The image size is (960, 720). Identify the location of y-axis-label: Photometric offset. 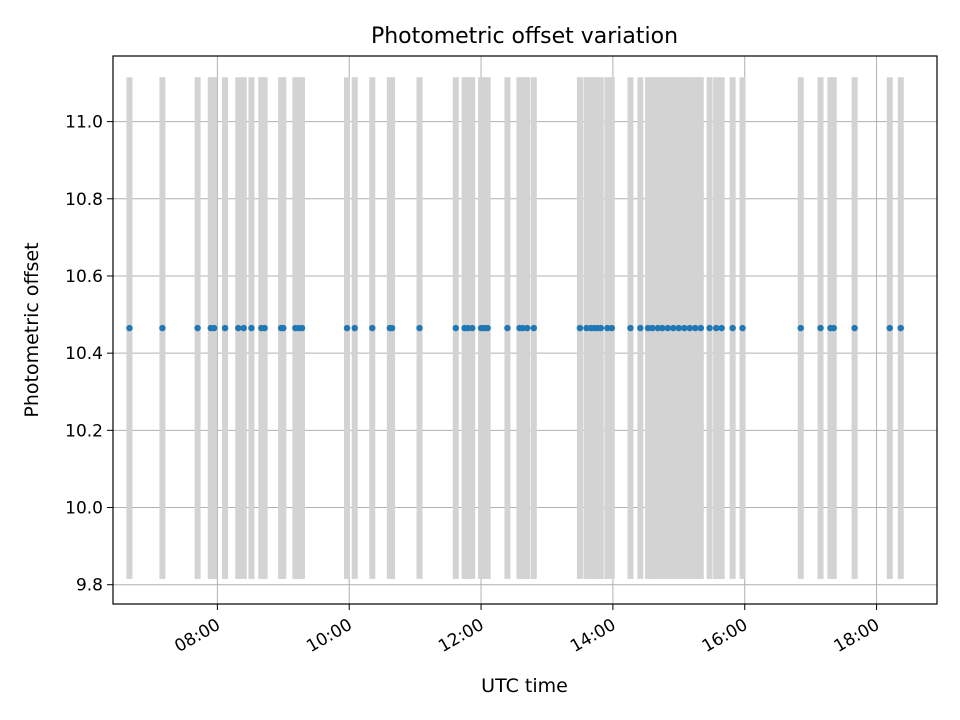
(32, 329).